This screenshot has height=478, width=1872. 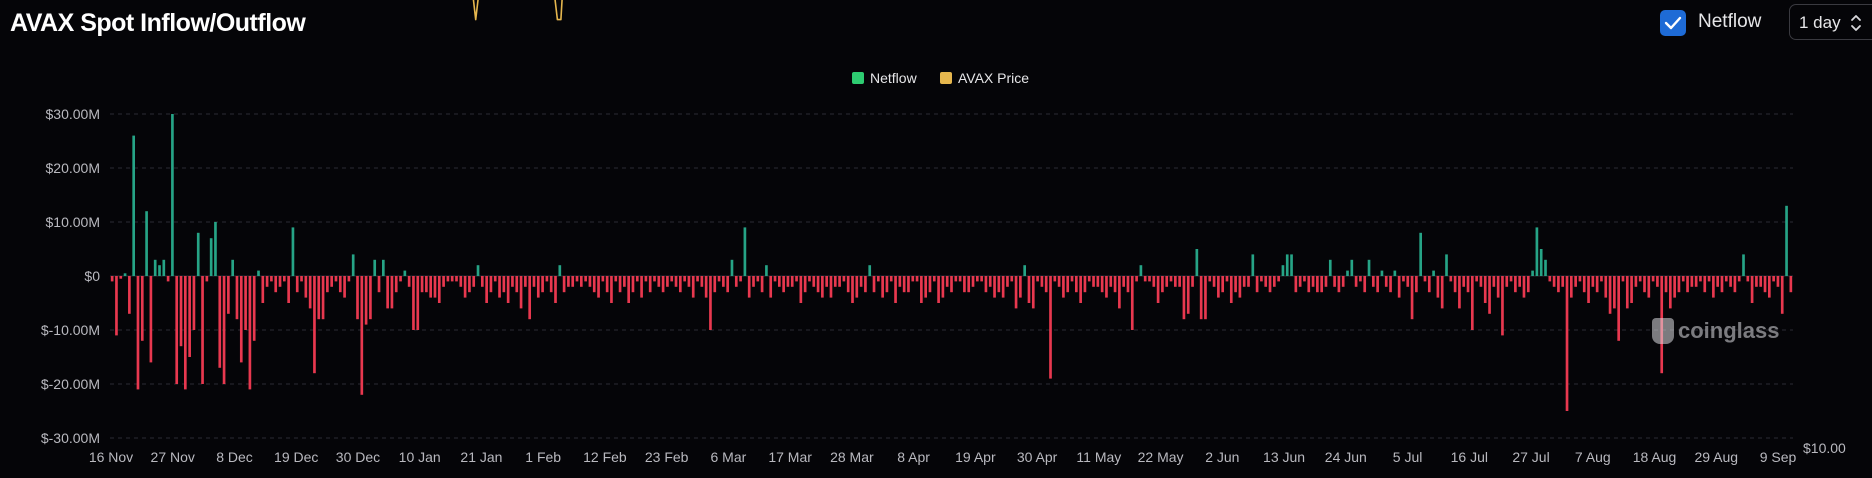 What do you see at coordinates (296, 457) in the screenshot?
I see `x-tick-label: 19 Dec` at bounding box center [296, 457].